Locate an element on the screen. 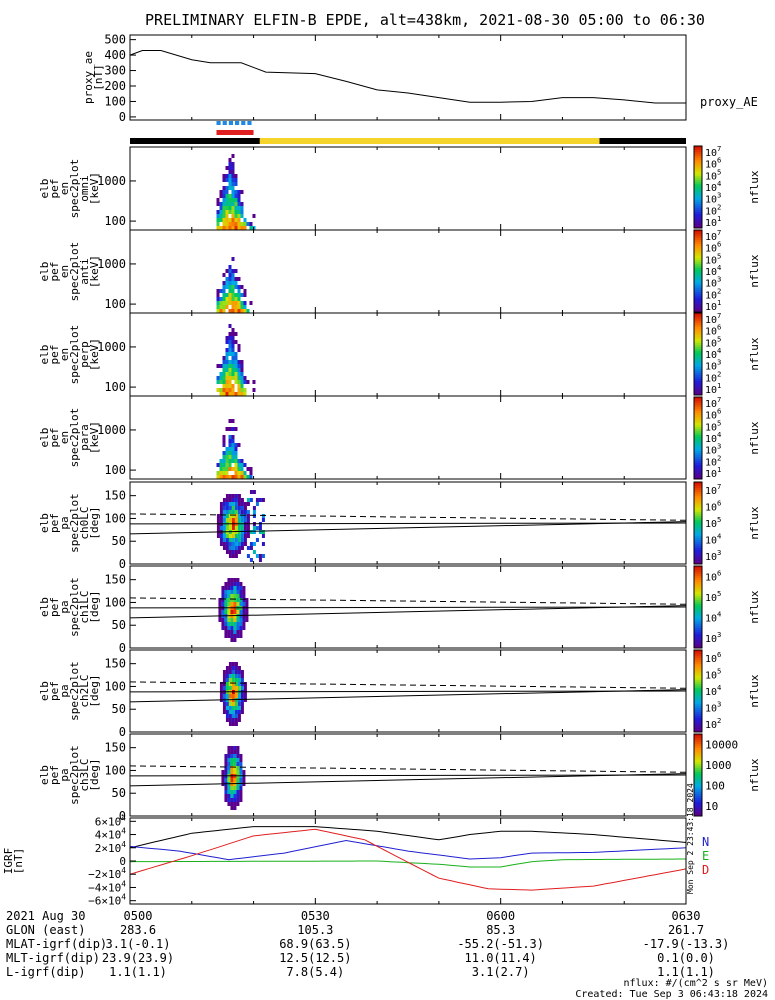 The height and width of the screenshot is (1000, 775). footer-value: 3.1(2.7) is located at coordinates (501, 972).